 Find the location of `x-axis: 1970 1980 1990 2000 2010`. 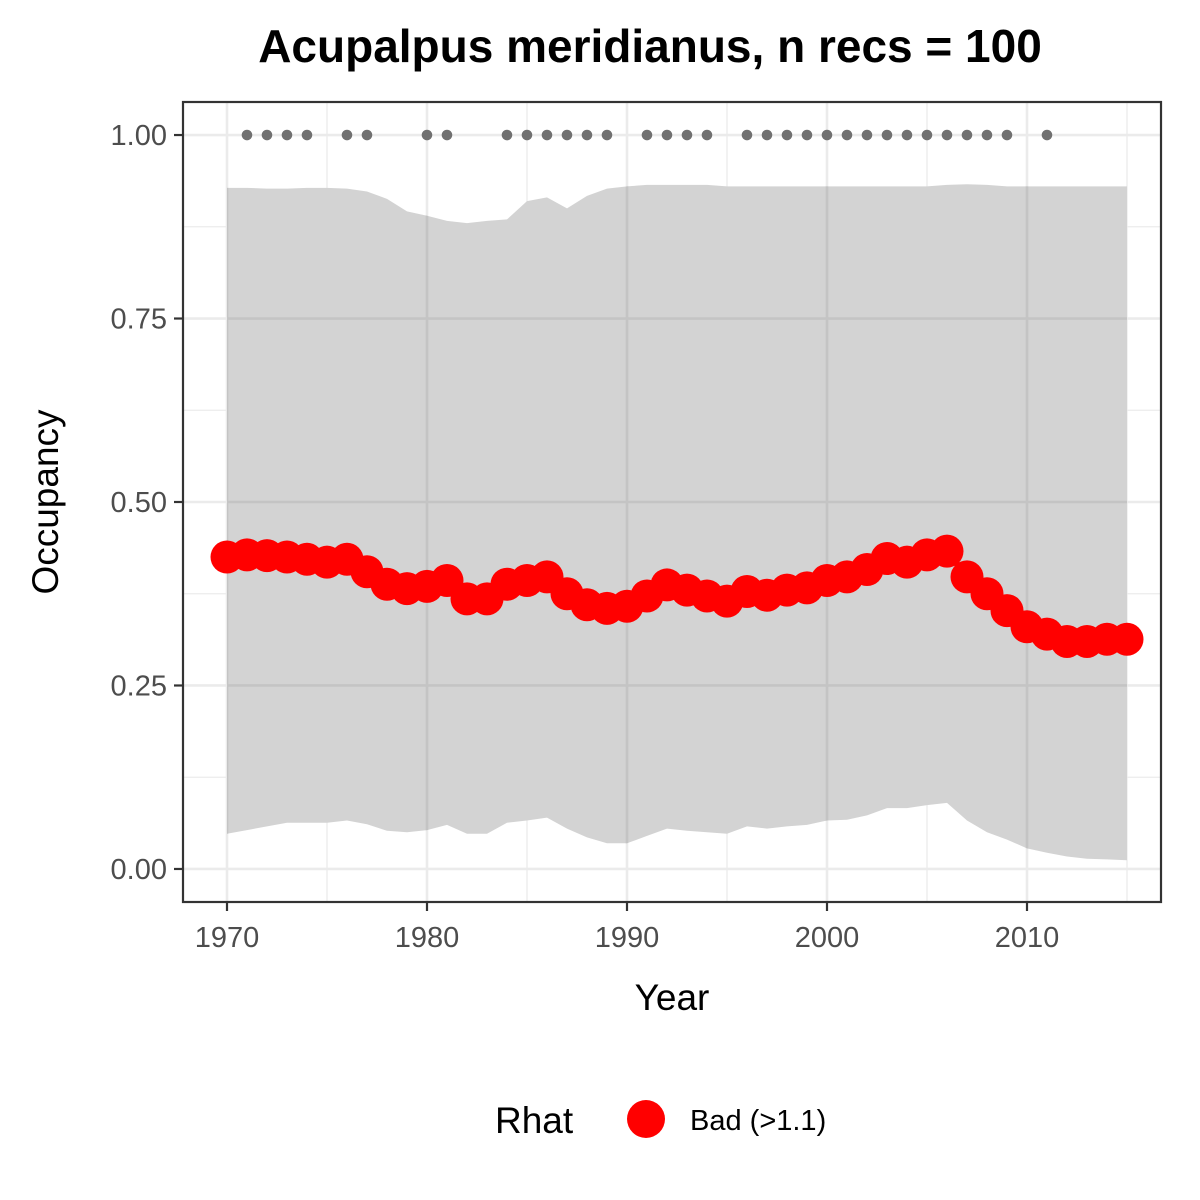

x-axis: 1970 1980 1990 2000 2010 is located at coordinates (627, 928).